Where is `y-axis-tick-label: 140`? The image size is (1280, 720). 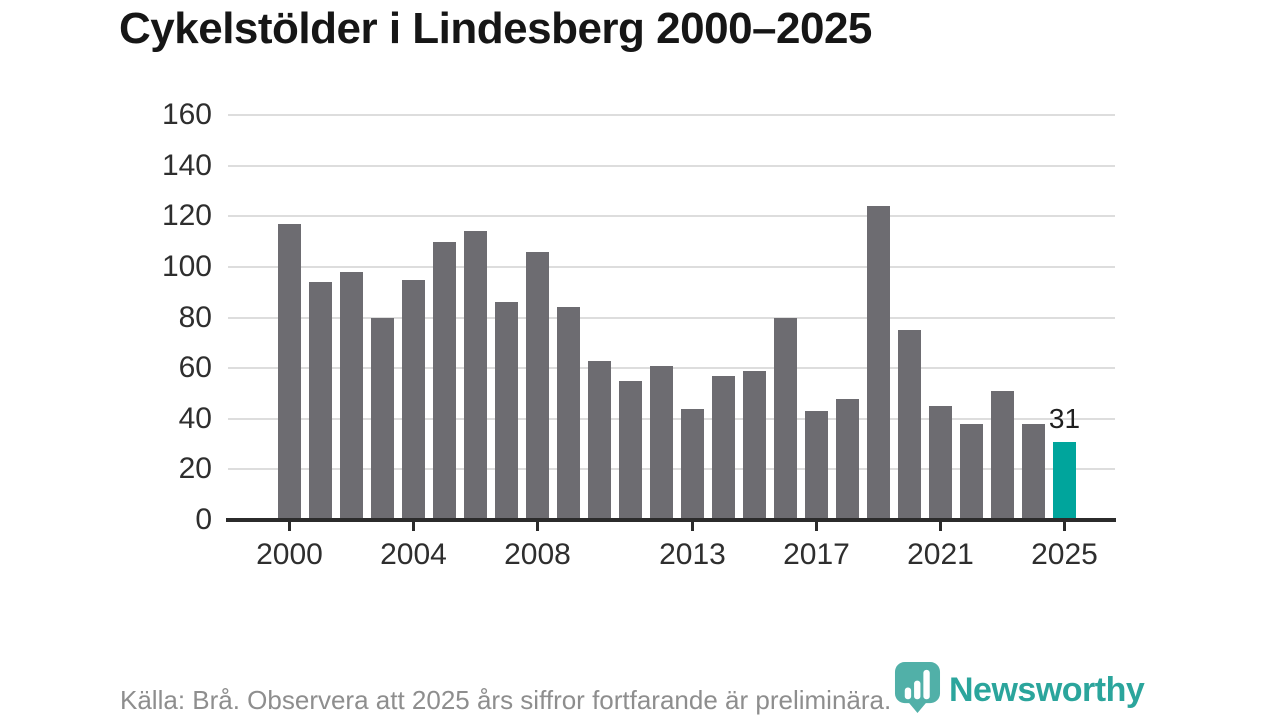
y-axis-tick-label: 140 is located at coordinates (186, 165).